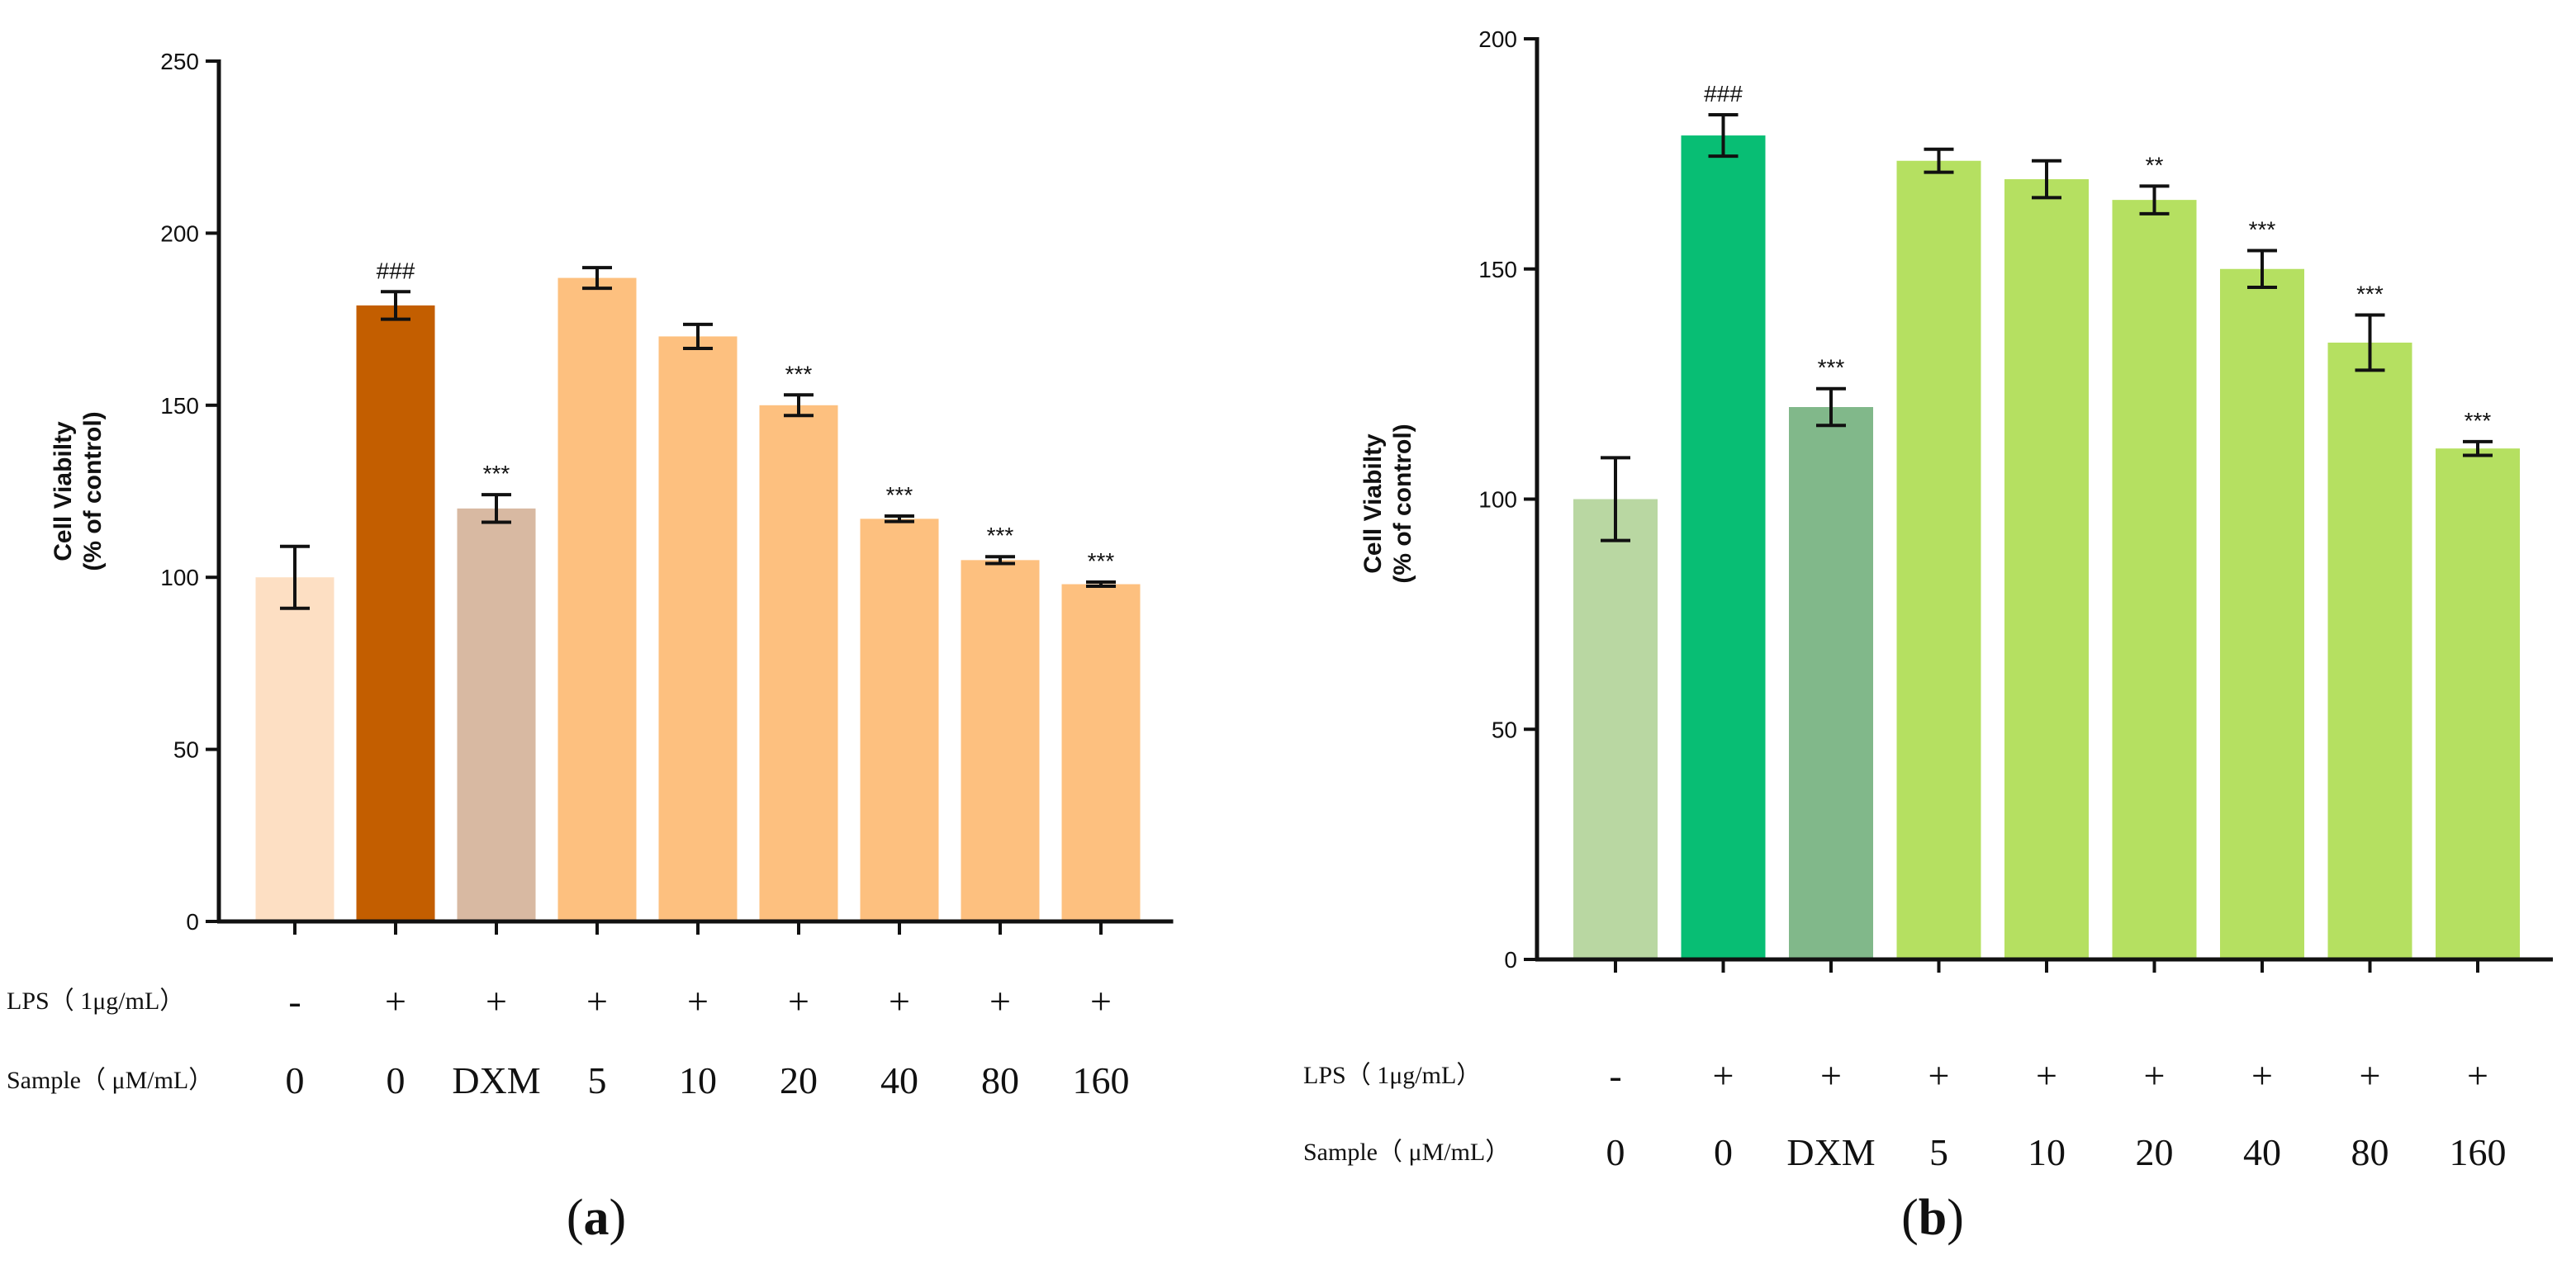  I want to click on panel-label-part: b, so click(1933, 1218).